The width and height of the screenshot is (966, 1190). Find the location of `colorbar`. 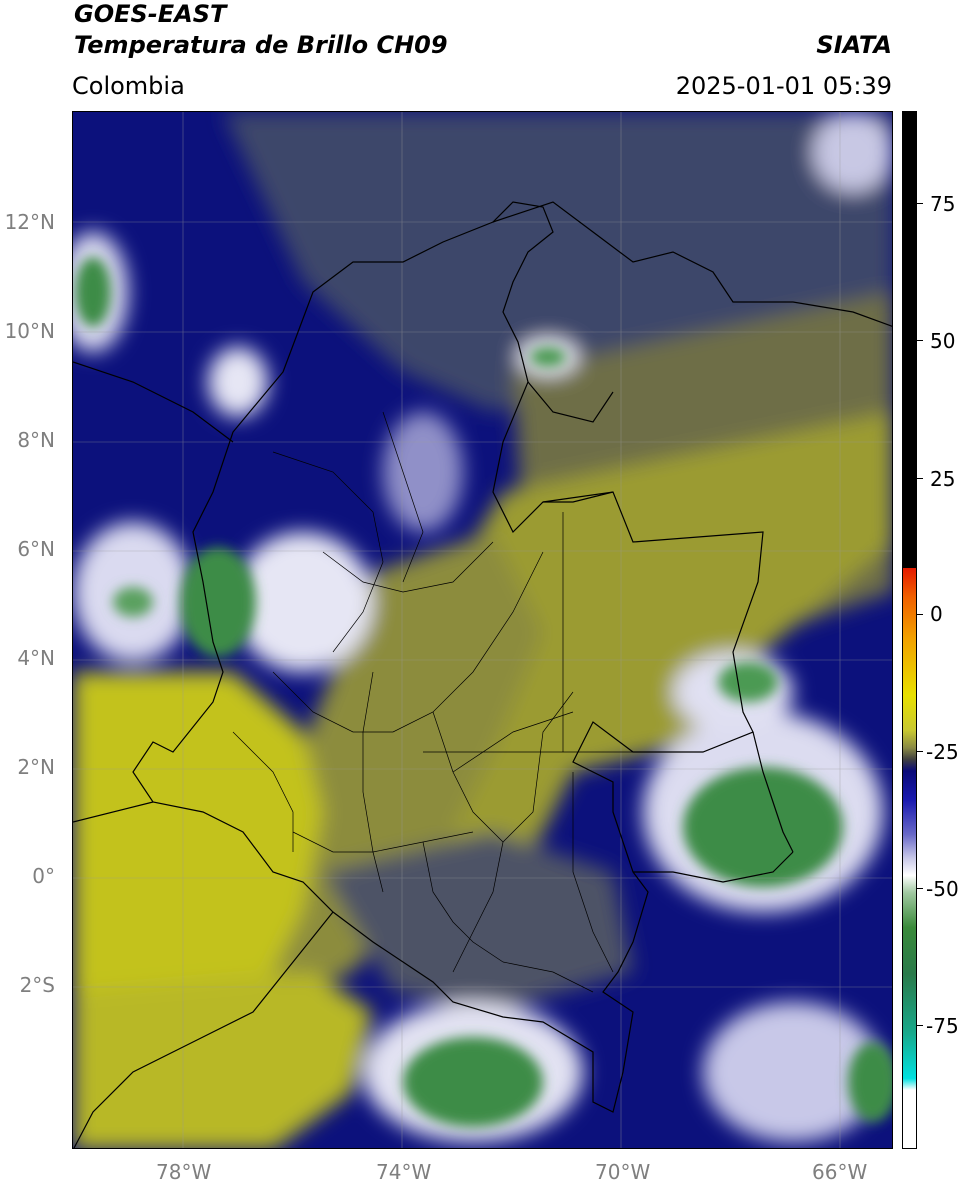

colorbar is located at coordinates (909, 630).